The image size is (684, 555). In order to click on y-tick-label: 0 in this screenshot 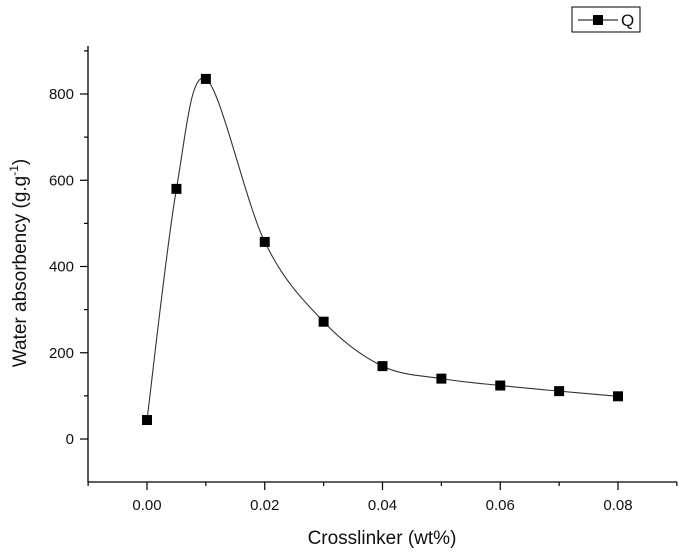, I will do `click(70, 439)`.